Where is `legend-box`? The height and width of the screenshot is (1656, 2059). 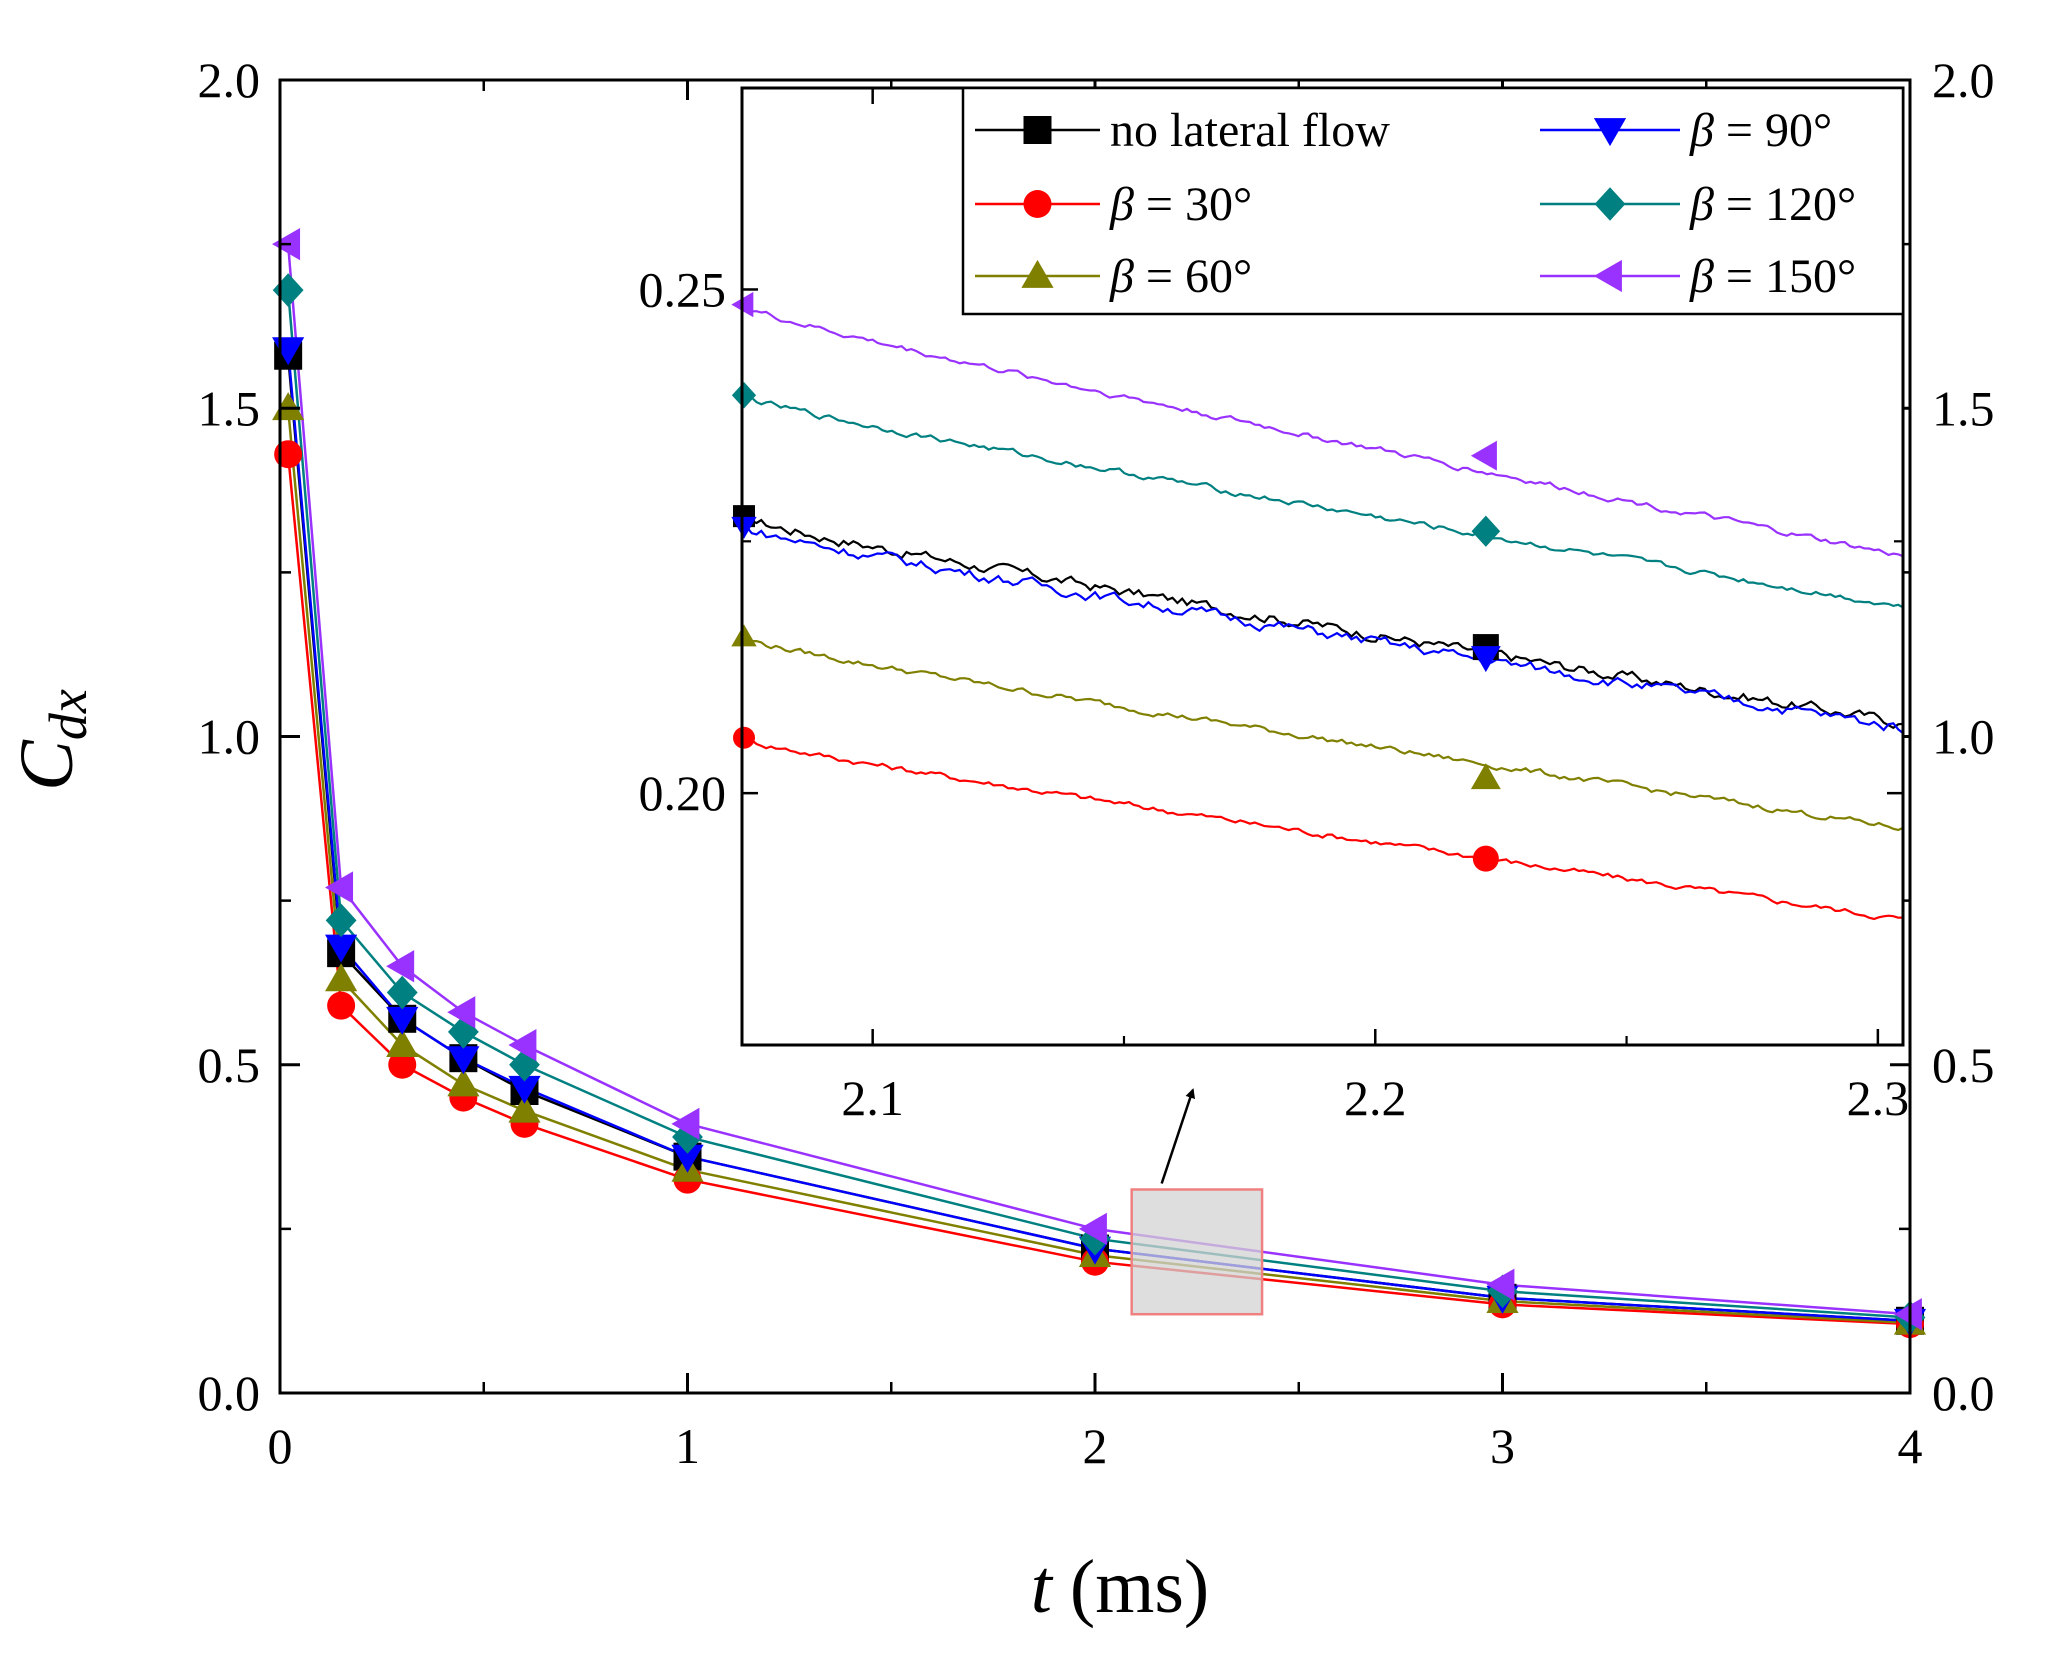
legend-box is located at coordinates (1433, 201).